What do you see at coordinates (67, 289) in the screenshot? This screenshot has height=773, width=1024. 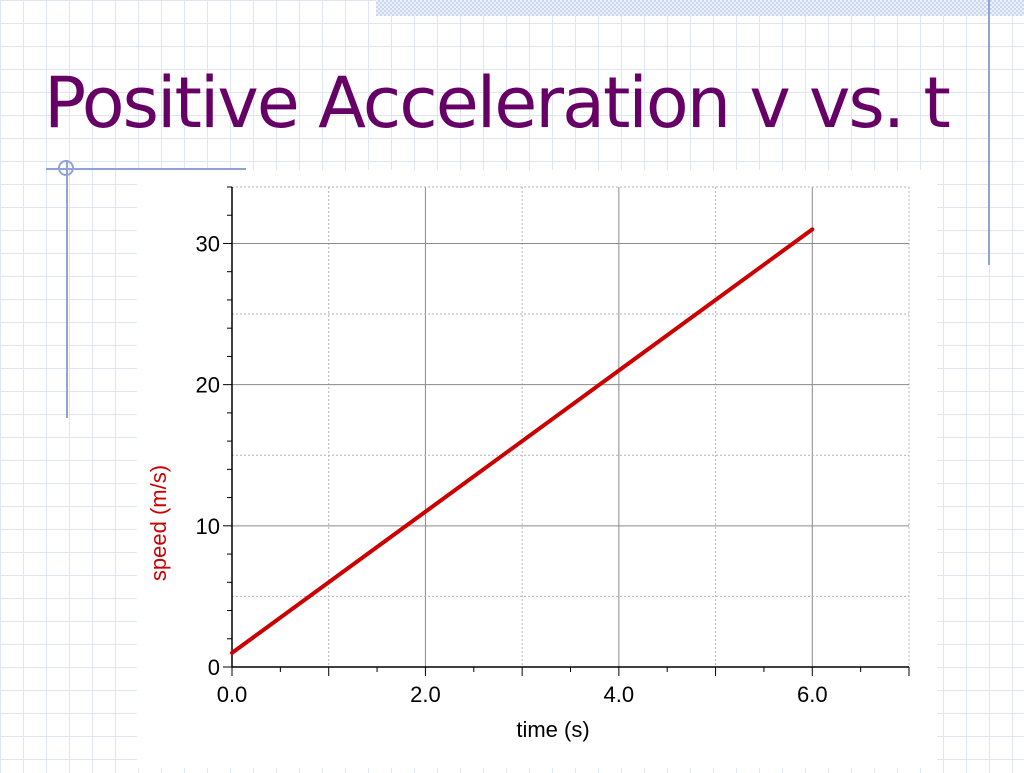 I see `left-vertical-rule` at bounding box center [67, 289].